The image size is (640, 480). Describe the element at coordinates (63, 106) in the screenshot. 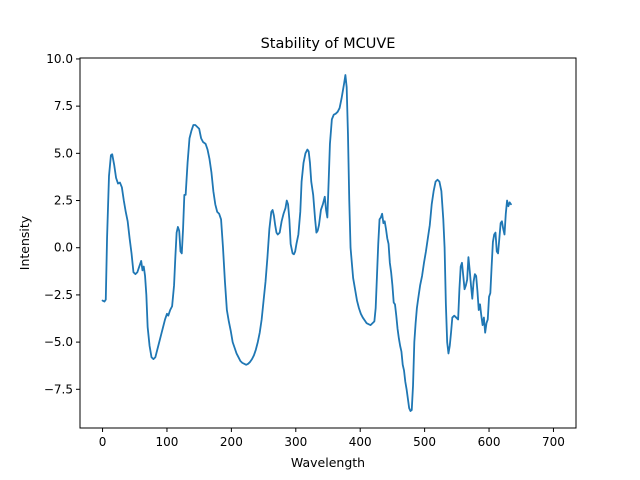

I see `y-tick-label: 7.5` at that location.